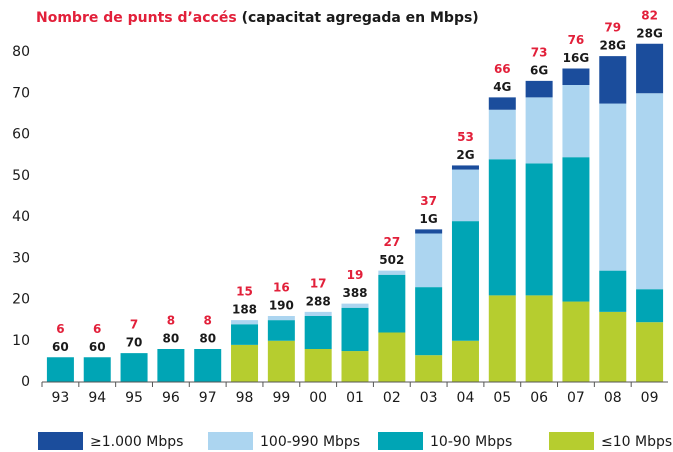  I want to click on capacity-label: 502, so click(391, 260).